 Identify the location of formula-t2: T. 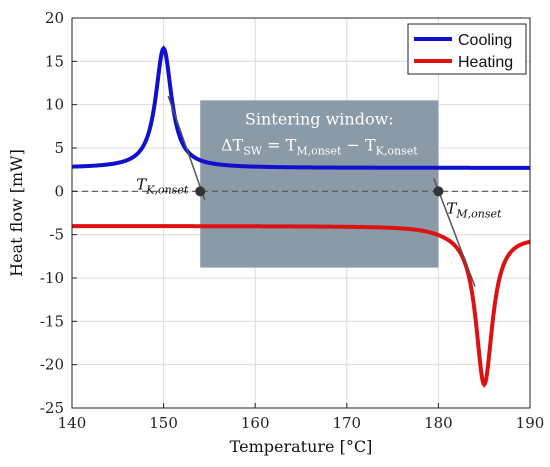
(370, 144).